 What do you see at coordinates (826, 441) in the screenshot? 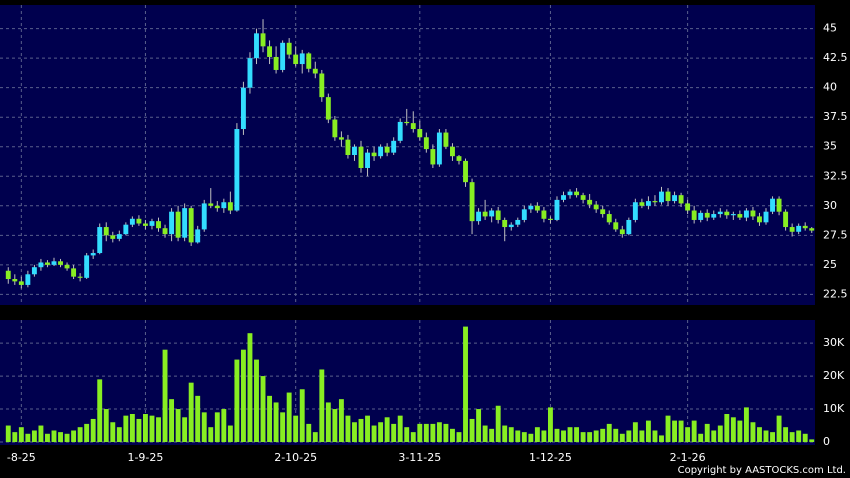
I see `y2-tick-label: 0` at bounding box center [826, 441].